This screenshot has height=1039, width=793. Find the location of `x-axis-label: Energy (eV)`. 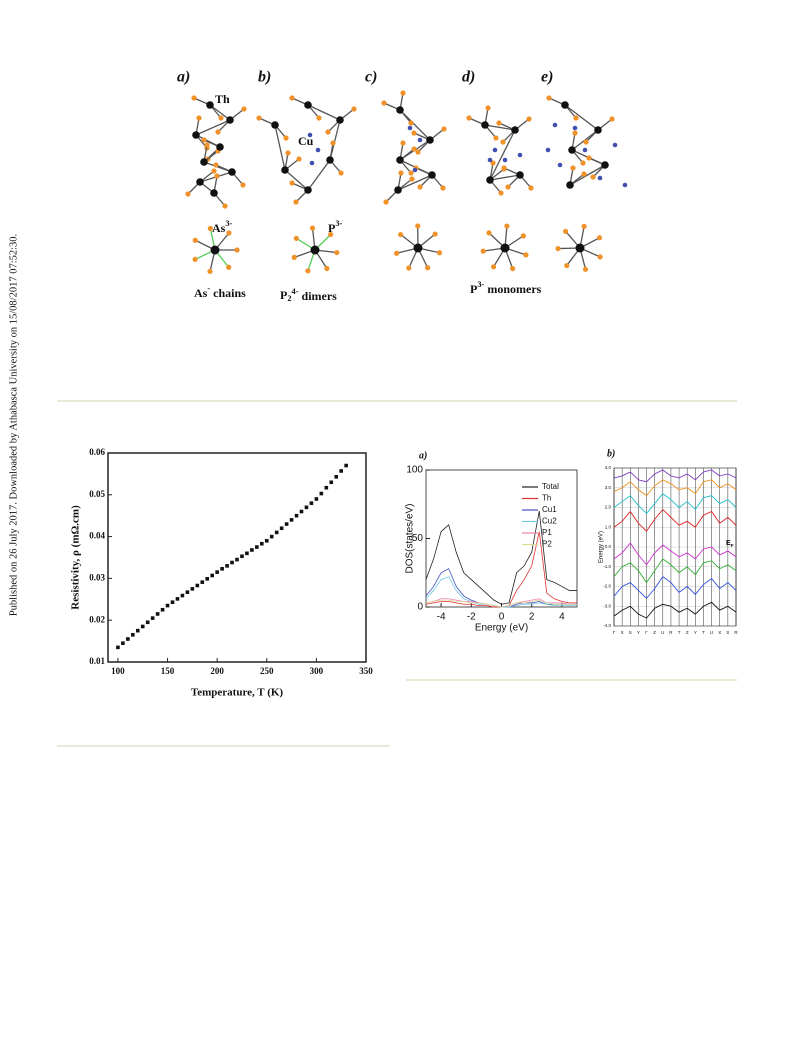

x-axis-label: Energy (eV) is located at coordinates (501, 628).